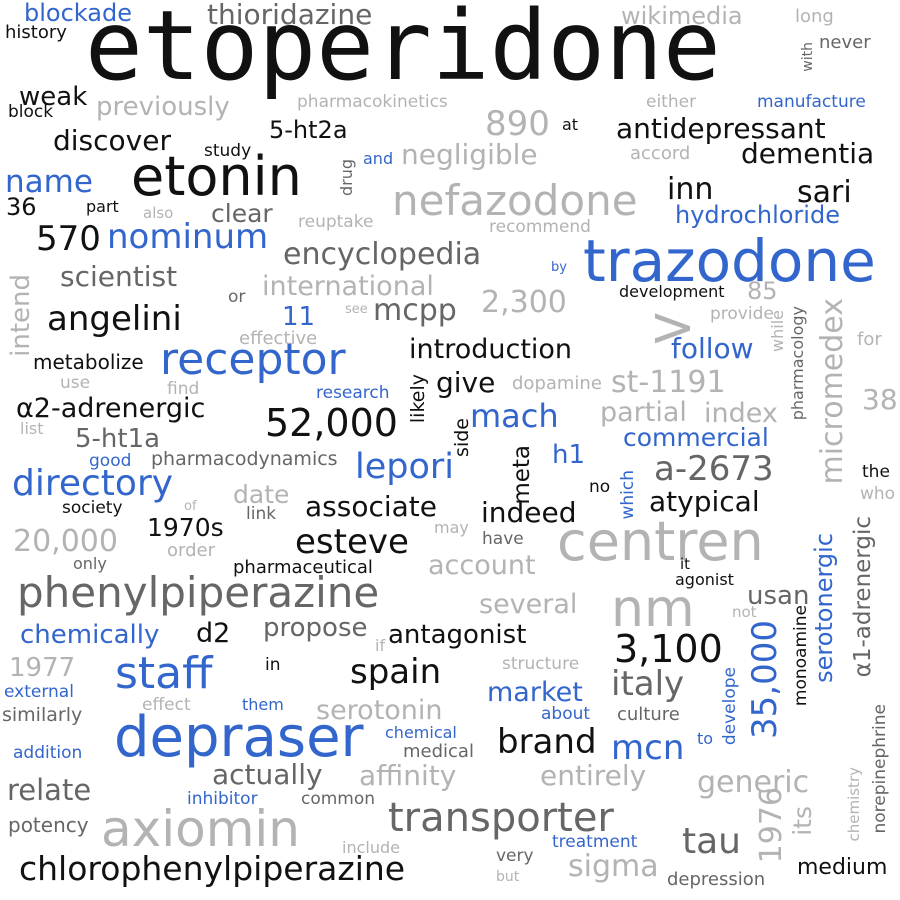  Describe the element at coordinates (222, 799) in the screenshot. I see `word-inhibitor: inhibitor` at that location.